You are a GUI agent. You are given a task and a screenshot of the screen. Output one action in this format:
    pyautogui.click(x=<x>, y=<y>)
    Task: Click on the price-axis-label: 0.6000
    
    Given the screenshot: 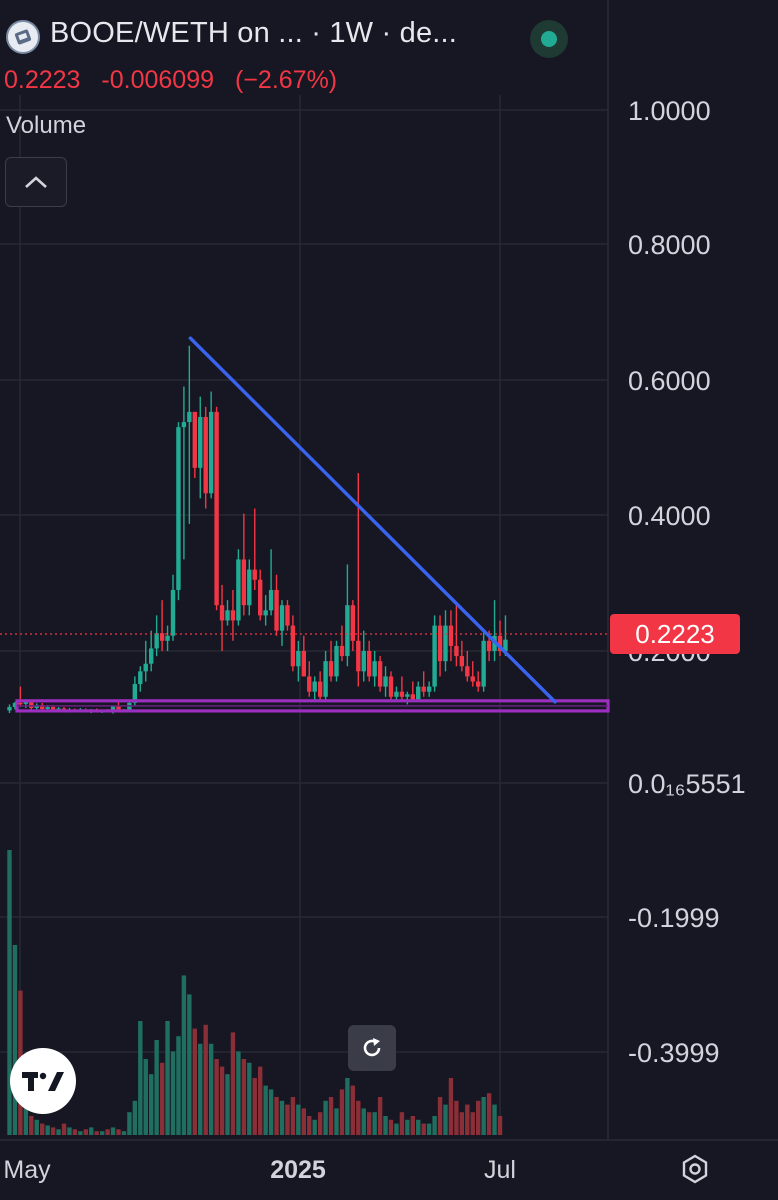 What is the action you would take?
    pyautogui.click(x=669, y=381)
    